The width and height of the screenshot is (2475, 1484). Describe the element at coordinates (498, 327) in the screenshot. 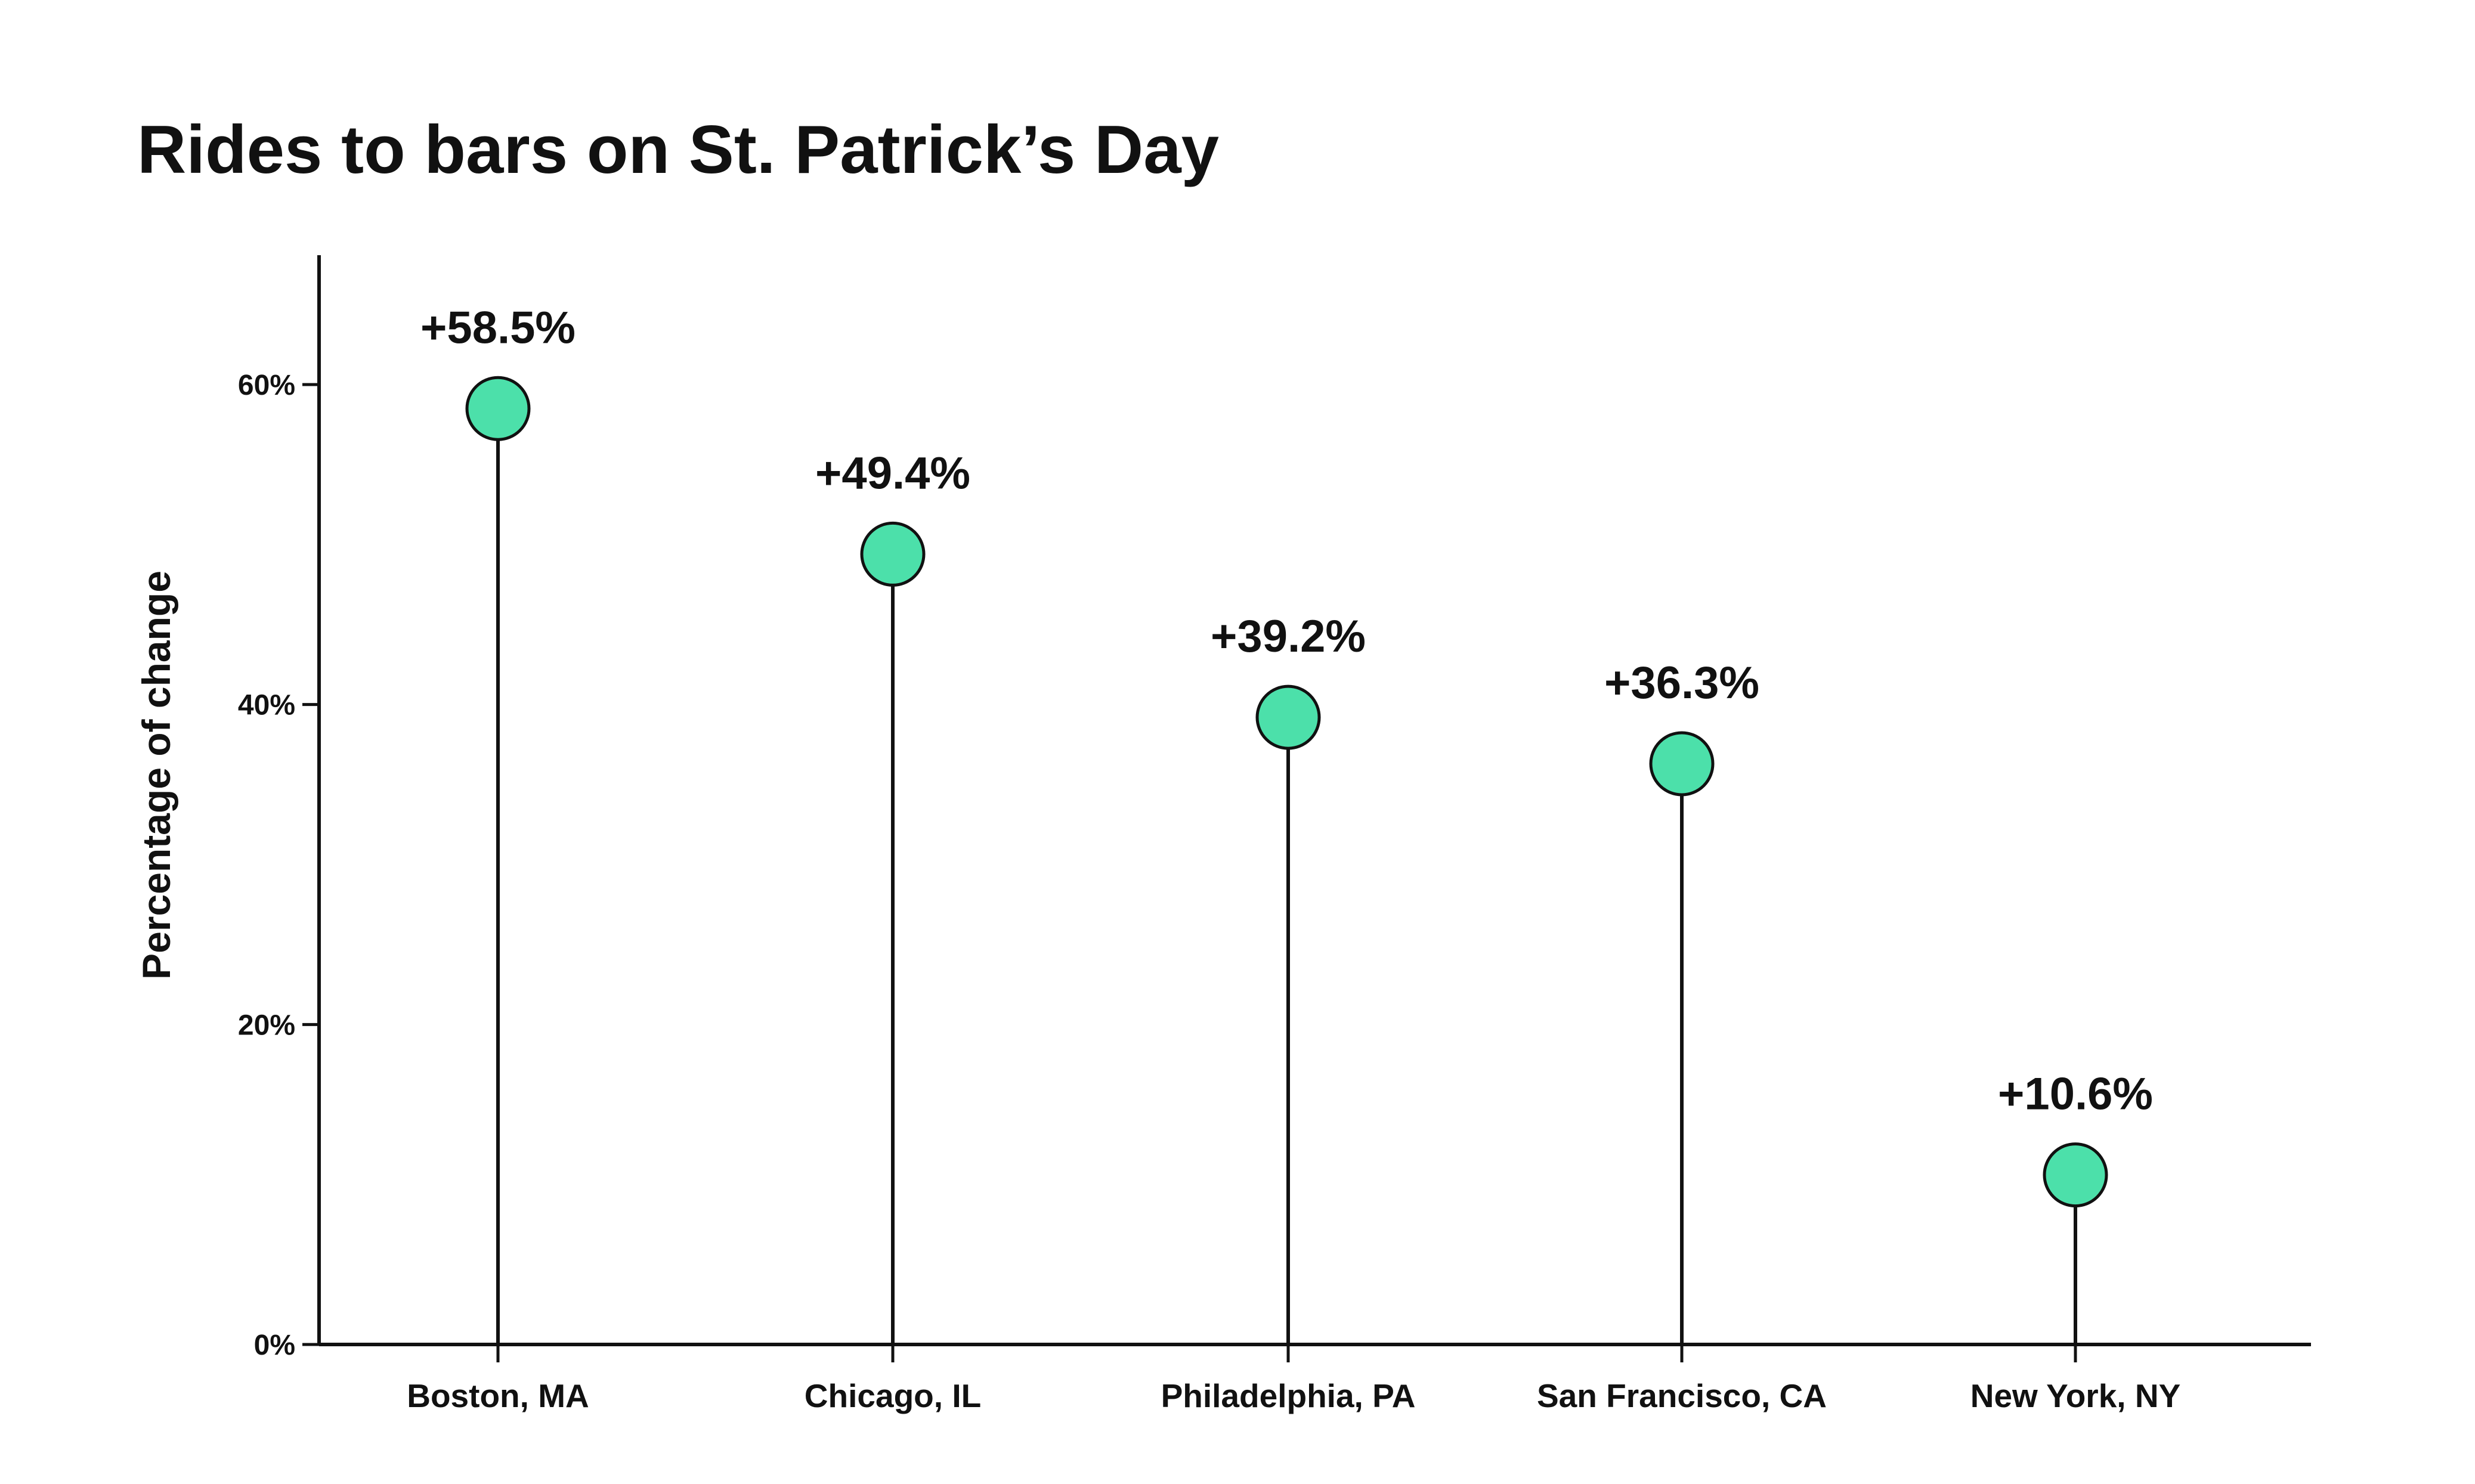

I see `data-label: +58.5%` at that location.